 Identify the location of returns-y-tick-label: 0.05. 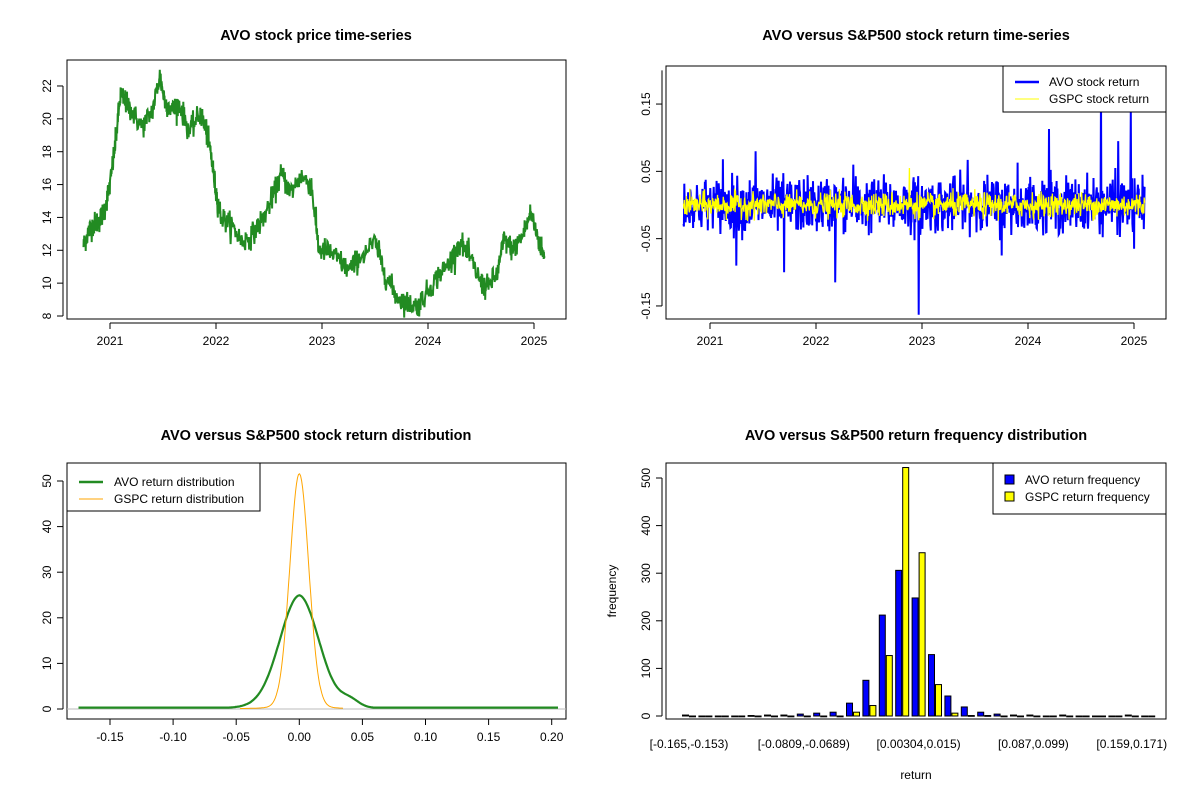
(646, 171).